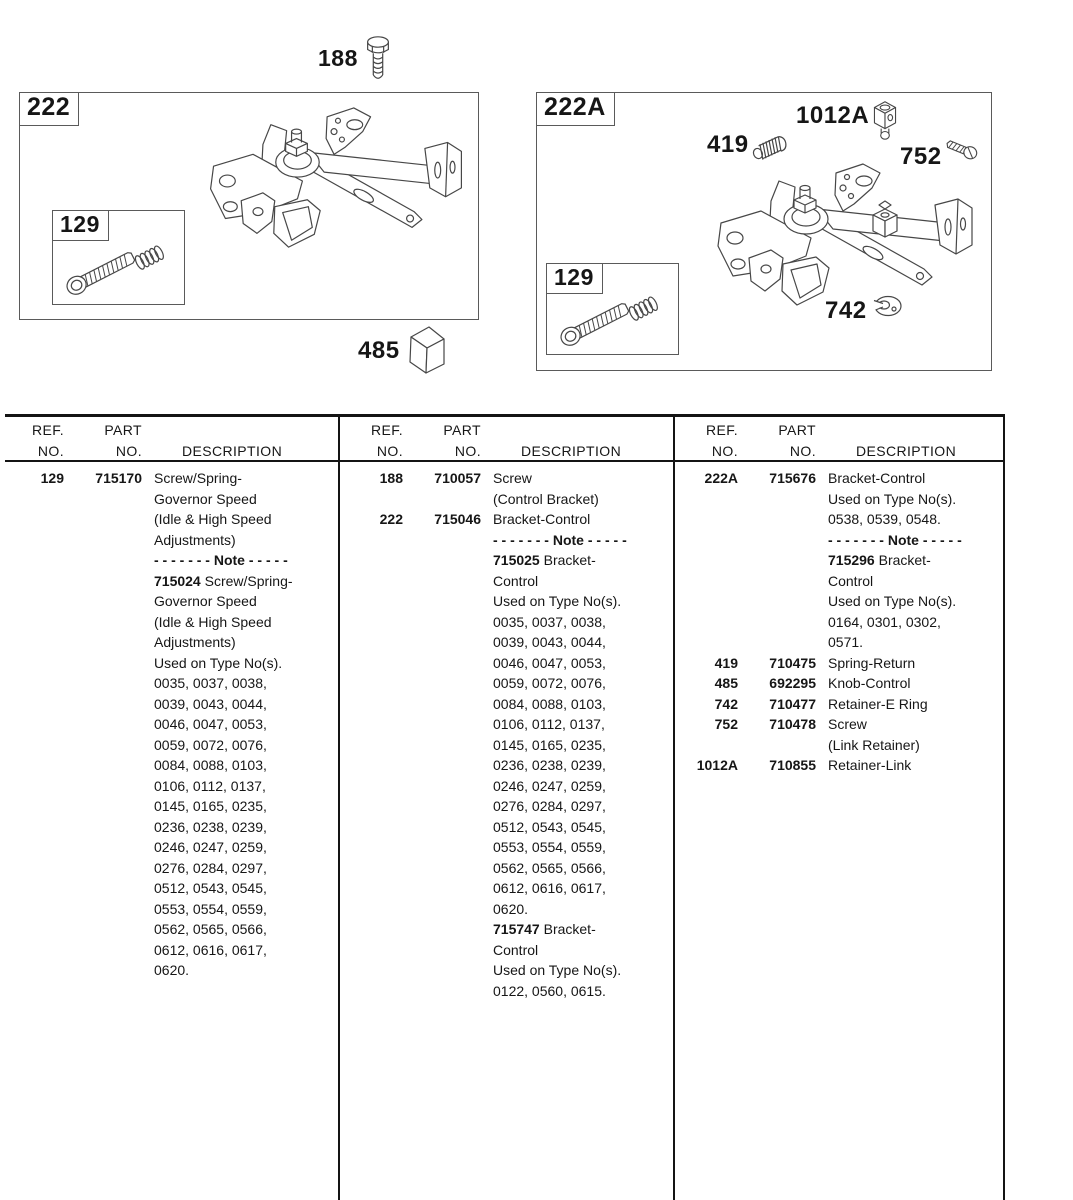 The height and width of the screenshot is (1200, 1073). Describe the element at coordinates (544, 560) in the screenshot. I see `description-line: 715025 Bracket-` at that location.